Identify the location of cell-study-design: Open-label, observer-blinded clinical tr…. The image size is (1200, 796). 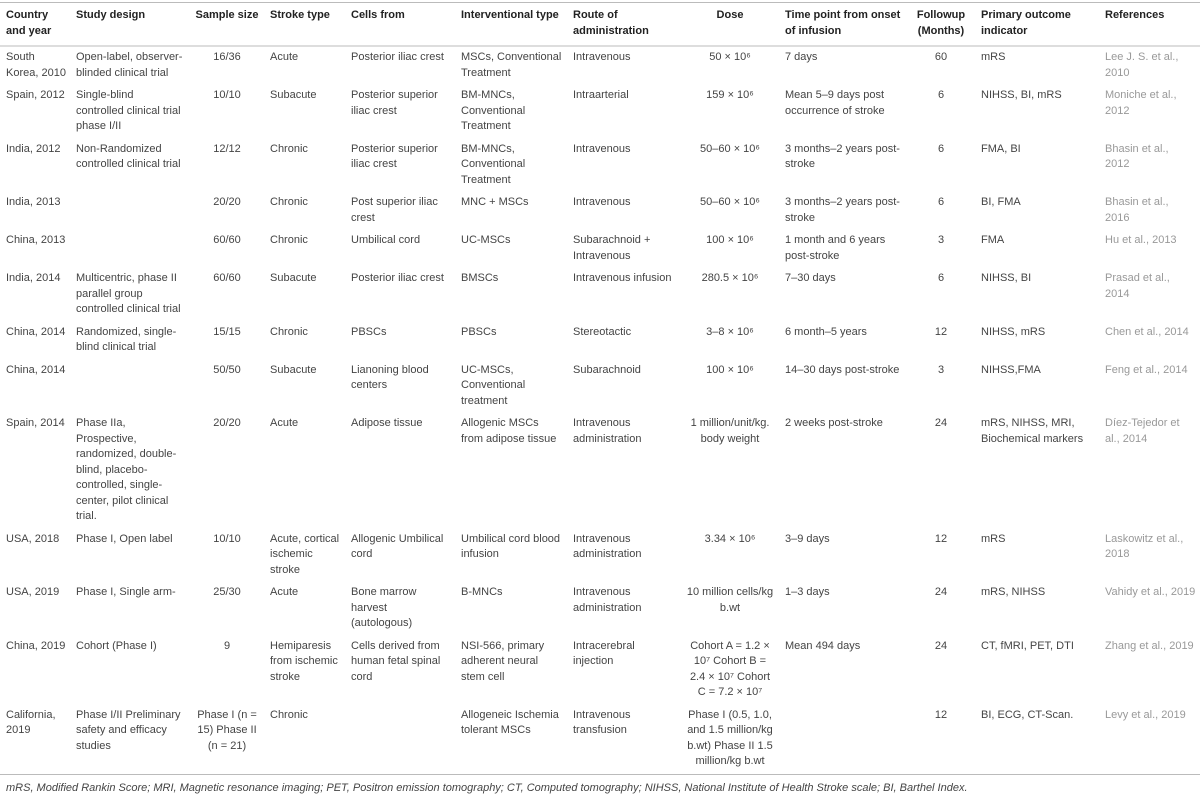
(129, 65).